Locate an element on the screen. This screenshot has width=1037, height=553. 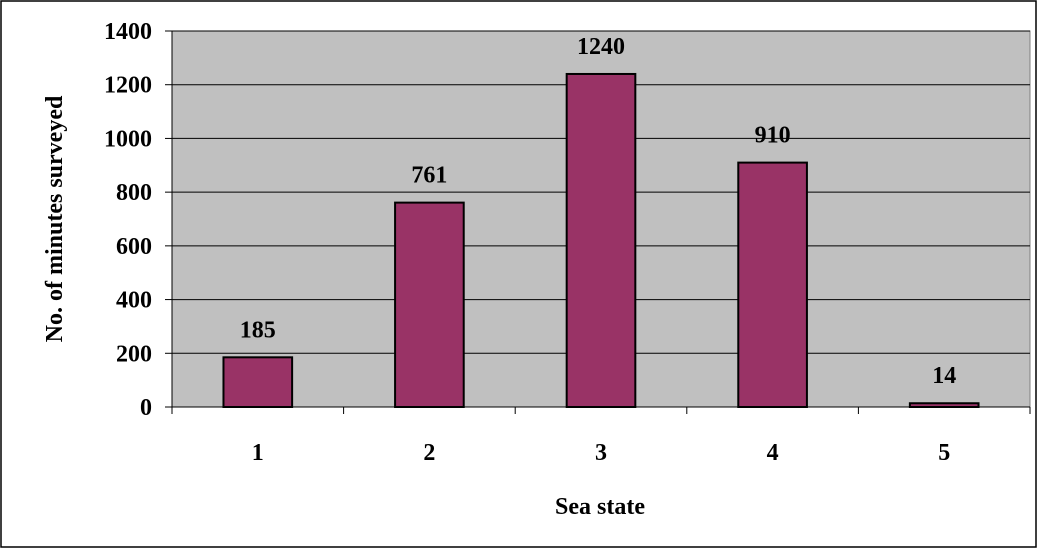
x-tick-label: 5 is located at coordinates (944, 453).